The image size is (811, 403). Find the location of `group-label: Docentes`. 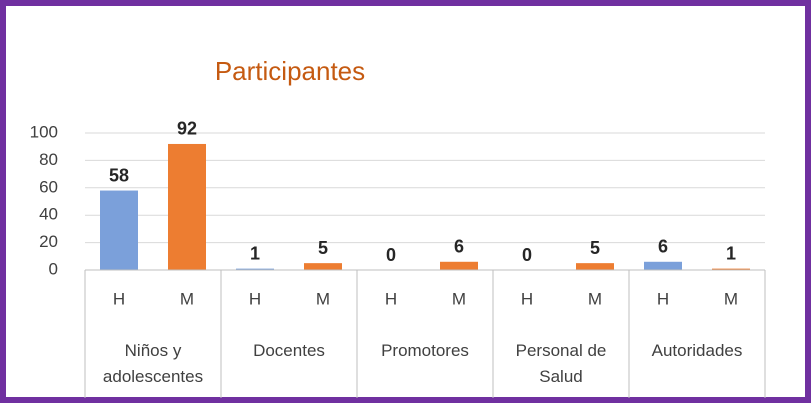

group-label: Docentes is located at coordinates (289, 350).